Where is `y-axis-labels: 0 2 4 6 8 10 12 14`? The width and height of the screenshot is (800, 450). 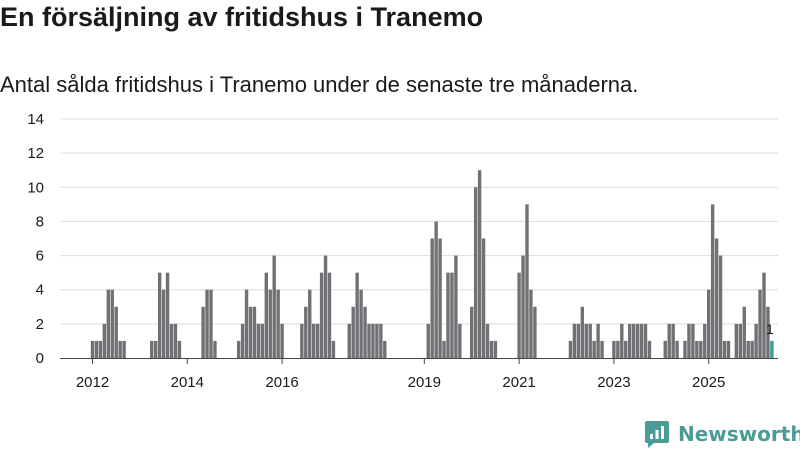 y-axis-labels: 0 2 4 6 8 10 12 14 is located at coordinates (35, 239).